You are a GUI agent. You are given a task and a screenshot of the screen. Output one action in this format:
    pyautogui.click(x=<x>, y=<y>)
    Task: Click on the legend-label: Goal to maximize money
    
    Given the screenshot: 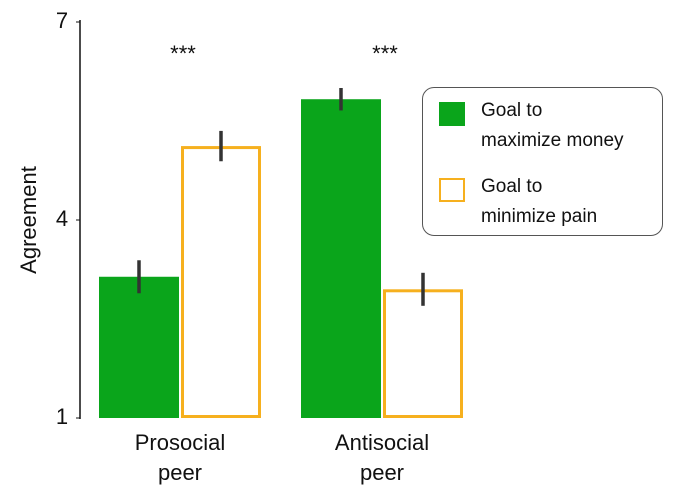 What is the action you would take?
    pyautogui.click(x=552, y=125)
    